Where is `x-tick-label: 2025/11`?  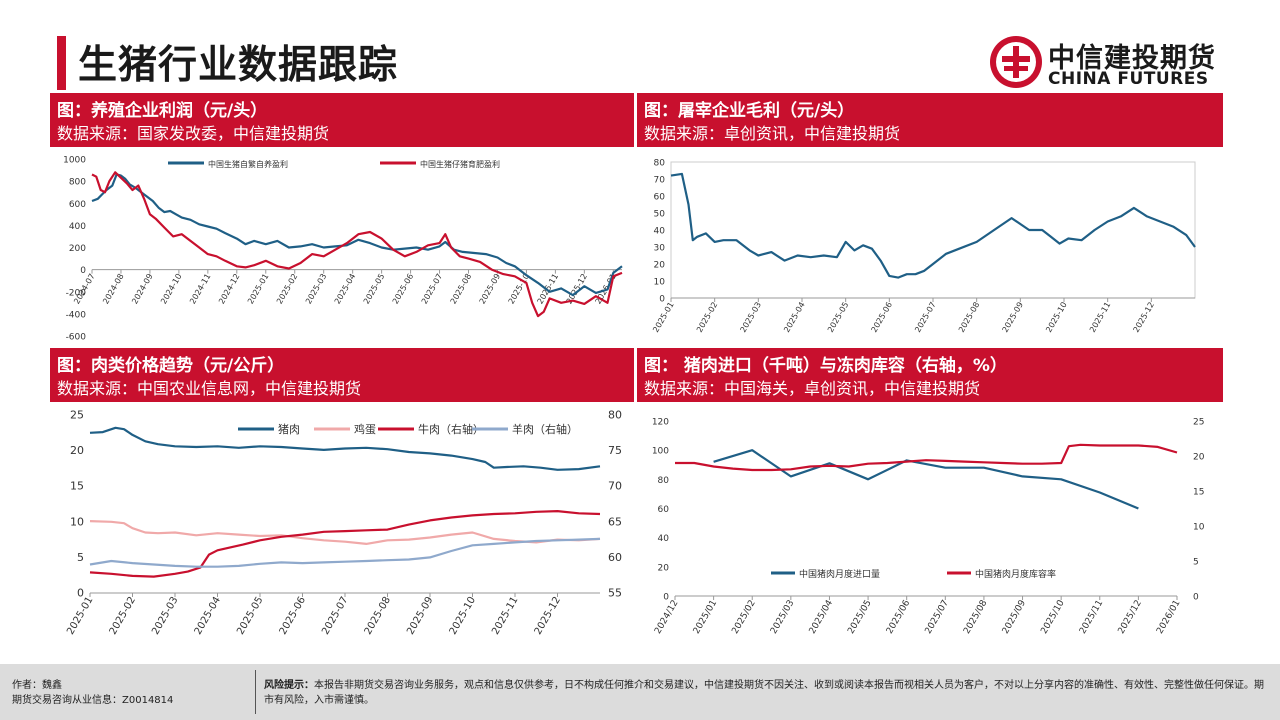 x-tick-label: 2025/11 is located at coordinates (1091, 617).